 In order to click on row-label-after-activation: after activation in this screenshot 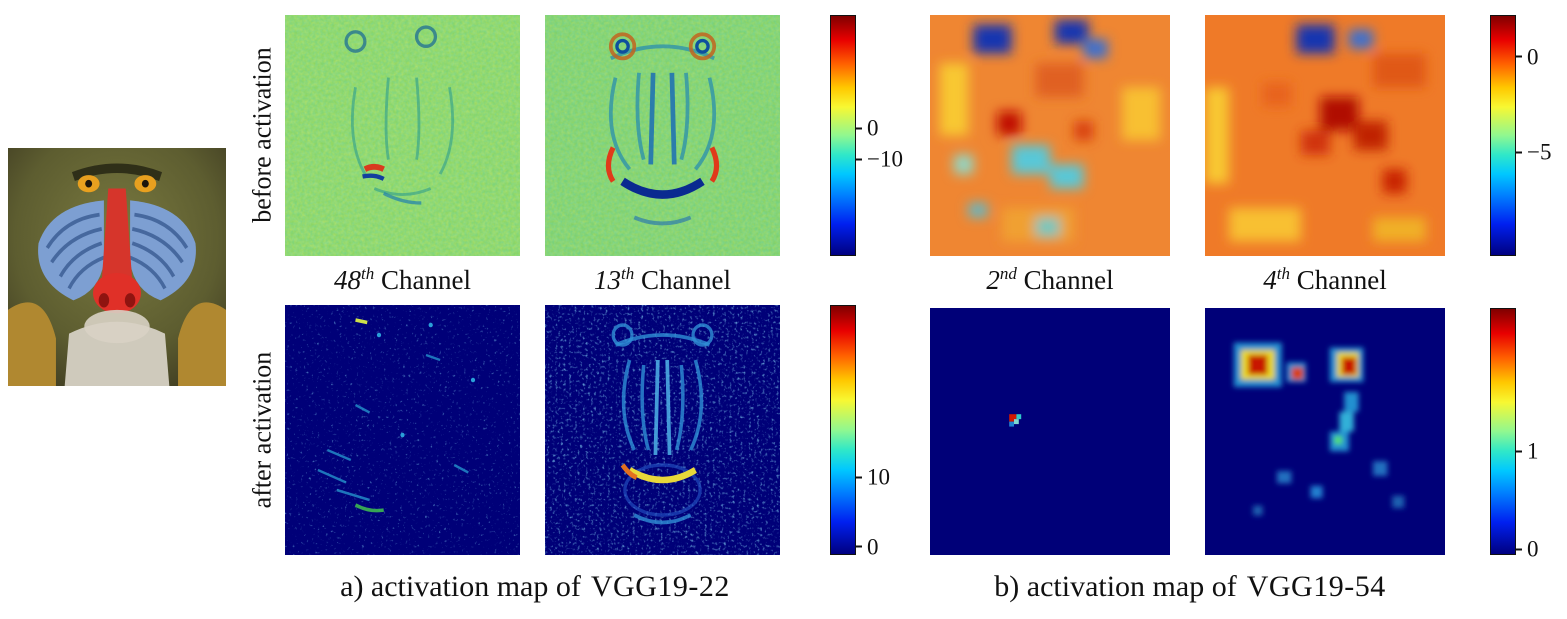, I will do `click(262, 430)`.